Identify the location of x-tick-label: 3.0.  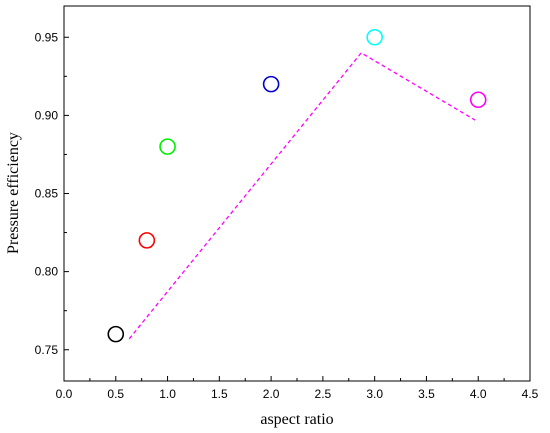
(374, 394).